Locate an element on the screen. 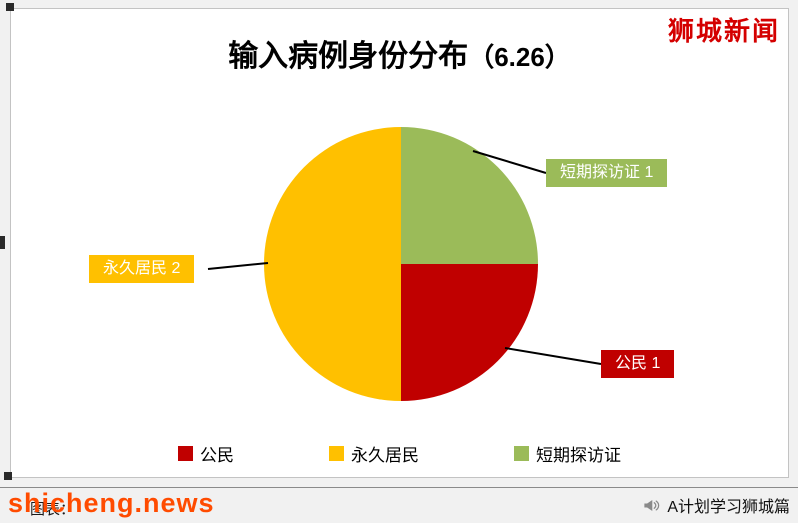 This screenshot has width=798, height=523. callout-label: 短期探访证 is located at coordinates (600, 172).